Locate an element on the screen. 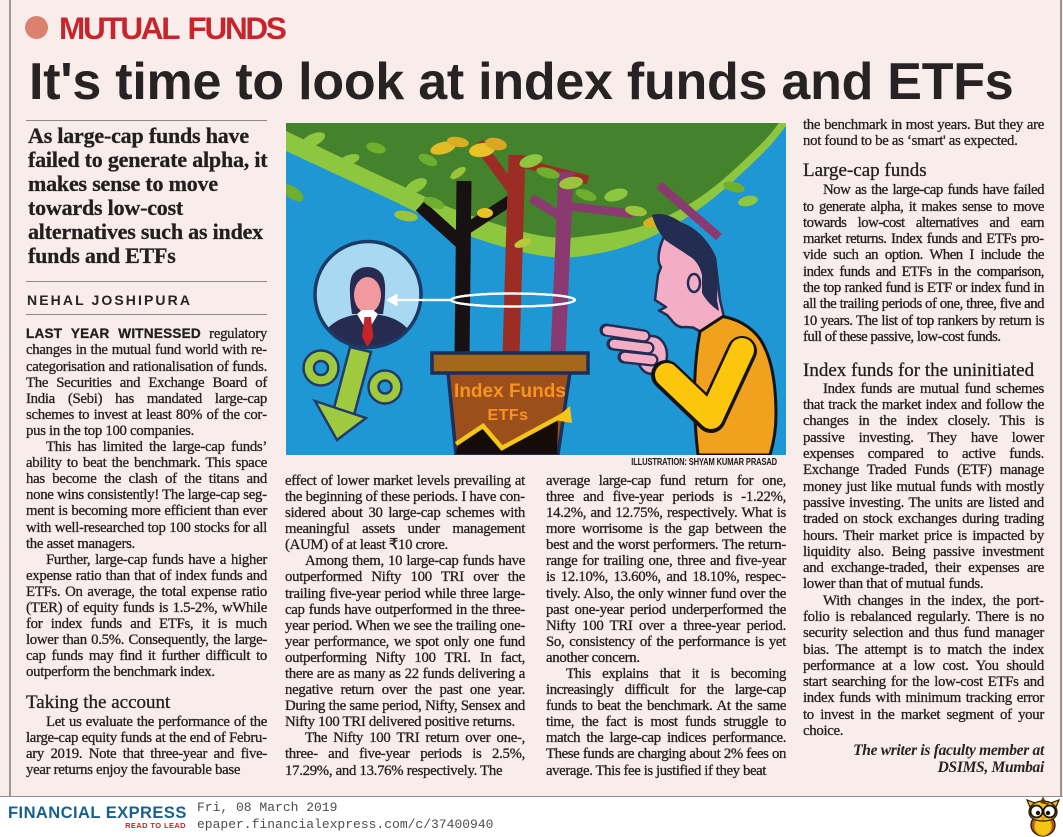  svg-text: Index Funds is located at coordinates (510, 391).